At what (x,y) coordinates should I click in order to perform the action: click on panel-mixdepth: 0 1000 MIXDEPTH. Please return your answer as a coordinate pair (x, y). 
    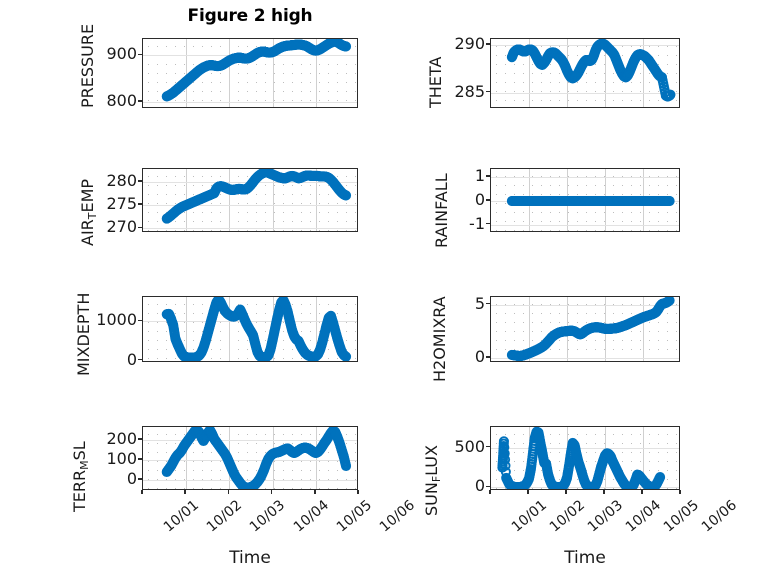
    Looking at the image, I should click on (216, 334).